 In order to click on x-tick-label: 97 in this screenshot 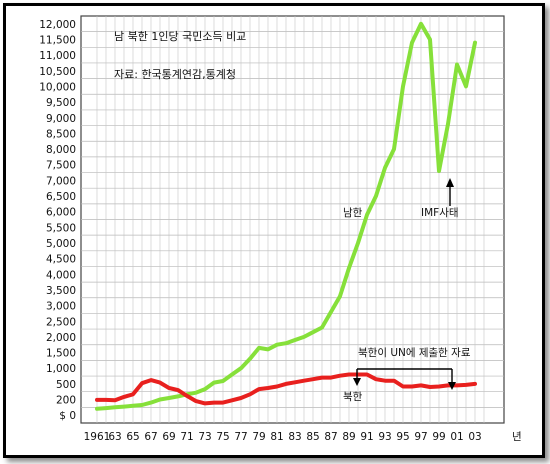, I will do `click(420, 437)`.